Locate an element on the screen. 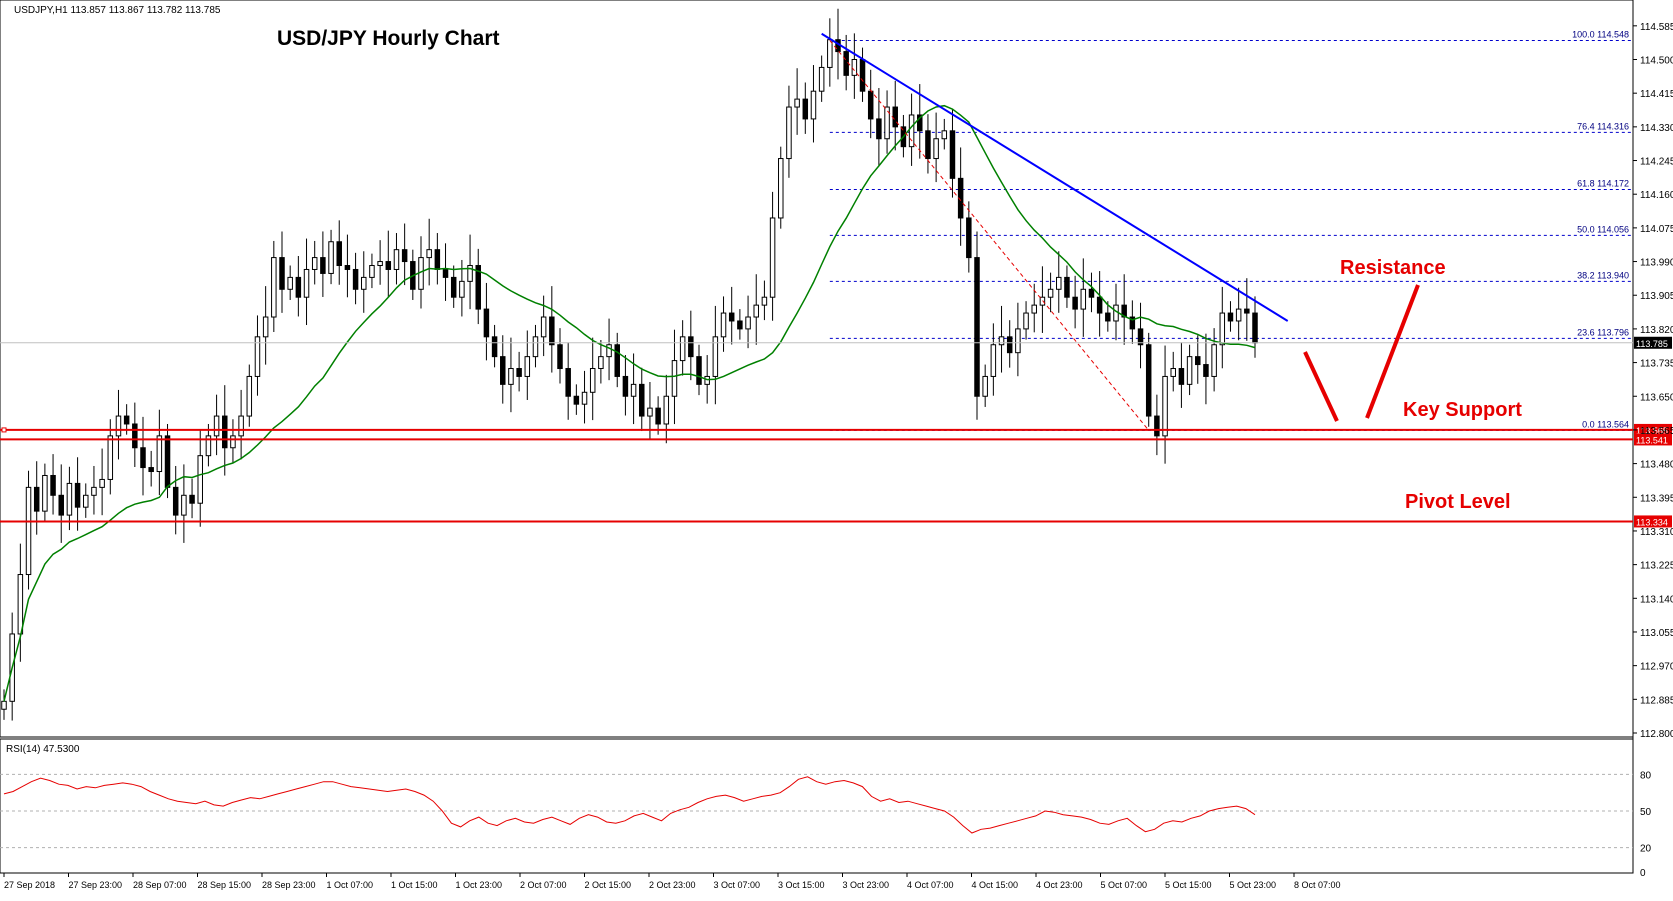 This screenshot has width=1673, height=901. time-tick-label: 3 Oct 15:00 is located at coordinates (801, 885).